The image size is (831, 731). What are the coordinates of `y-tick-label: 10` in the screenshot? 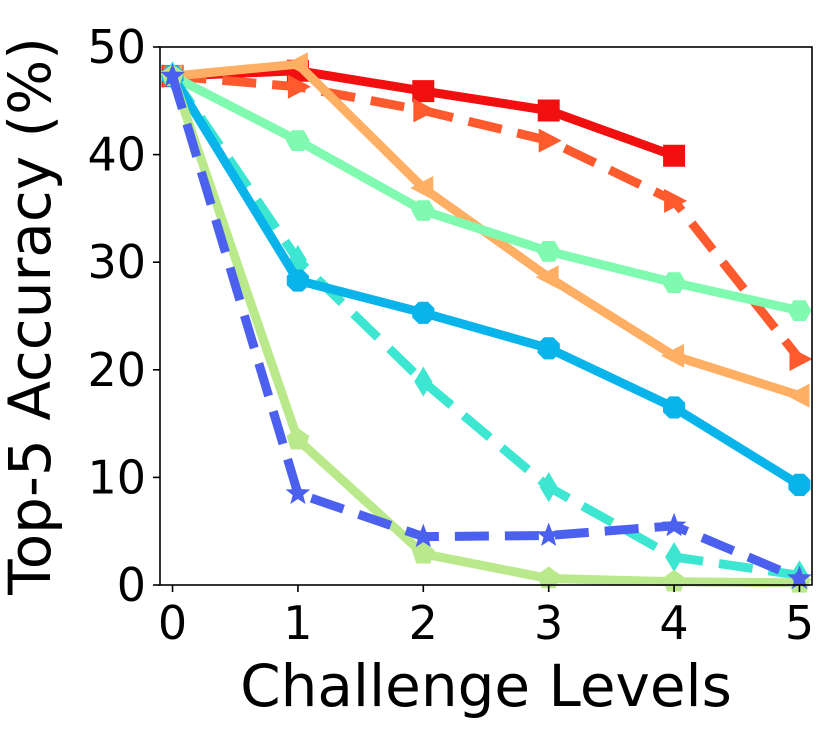 It's located at (116, 477).